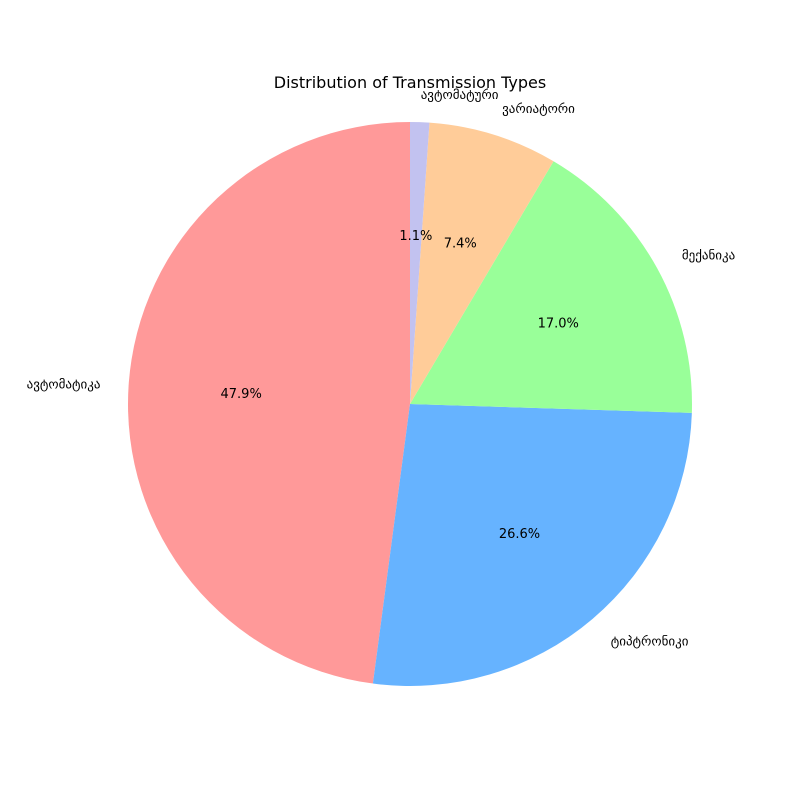 This screenshot has width=800, height=800. Describe the element at coordinates (64, 385) in the screenshot. I see `slice-category-label: ავტომატიკა` at that location.